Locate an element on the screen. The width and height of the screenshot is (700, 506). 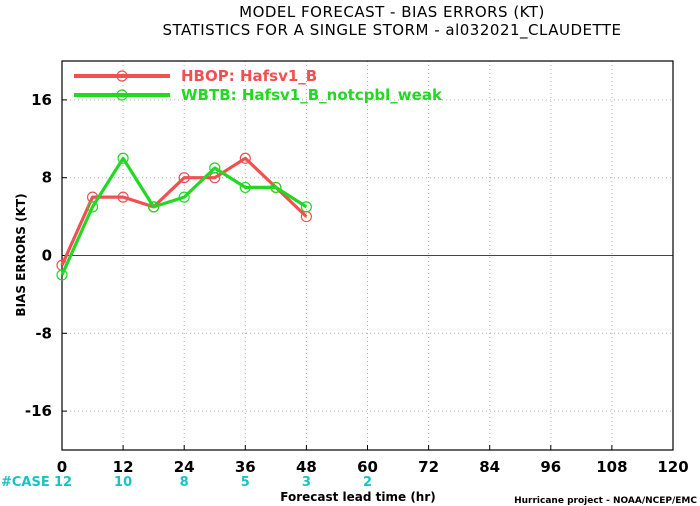
series-group is located at coordinates (184, 216).